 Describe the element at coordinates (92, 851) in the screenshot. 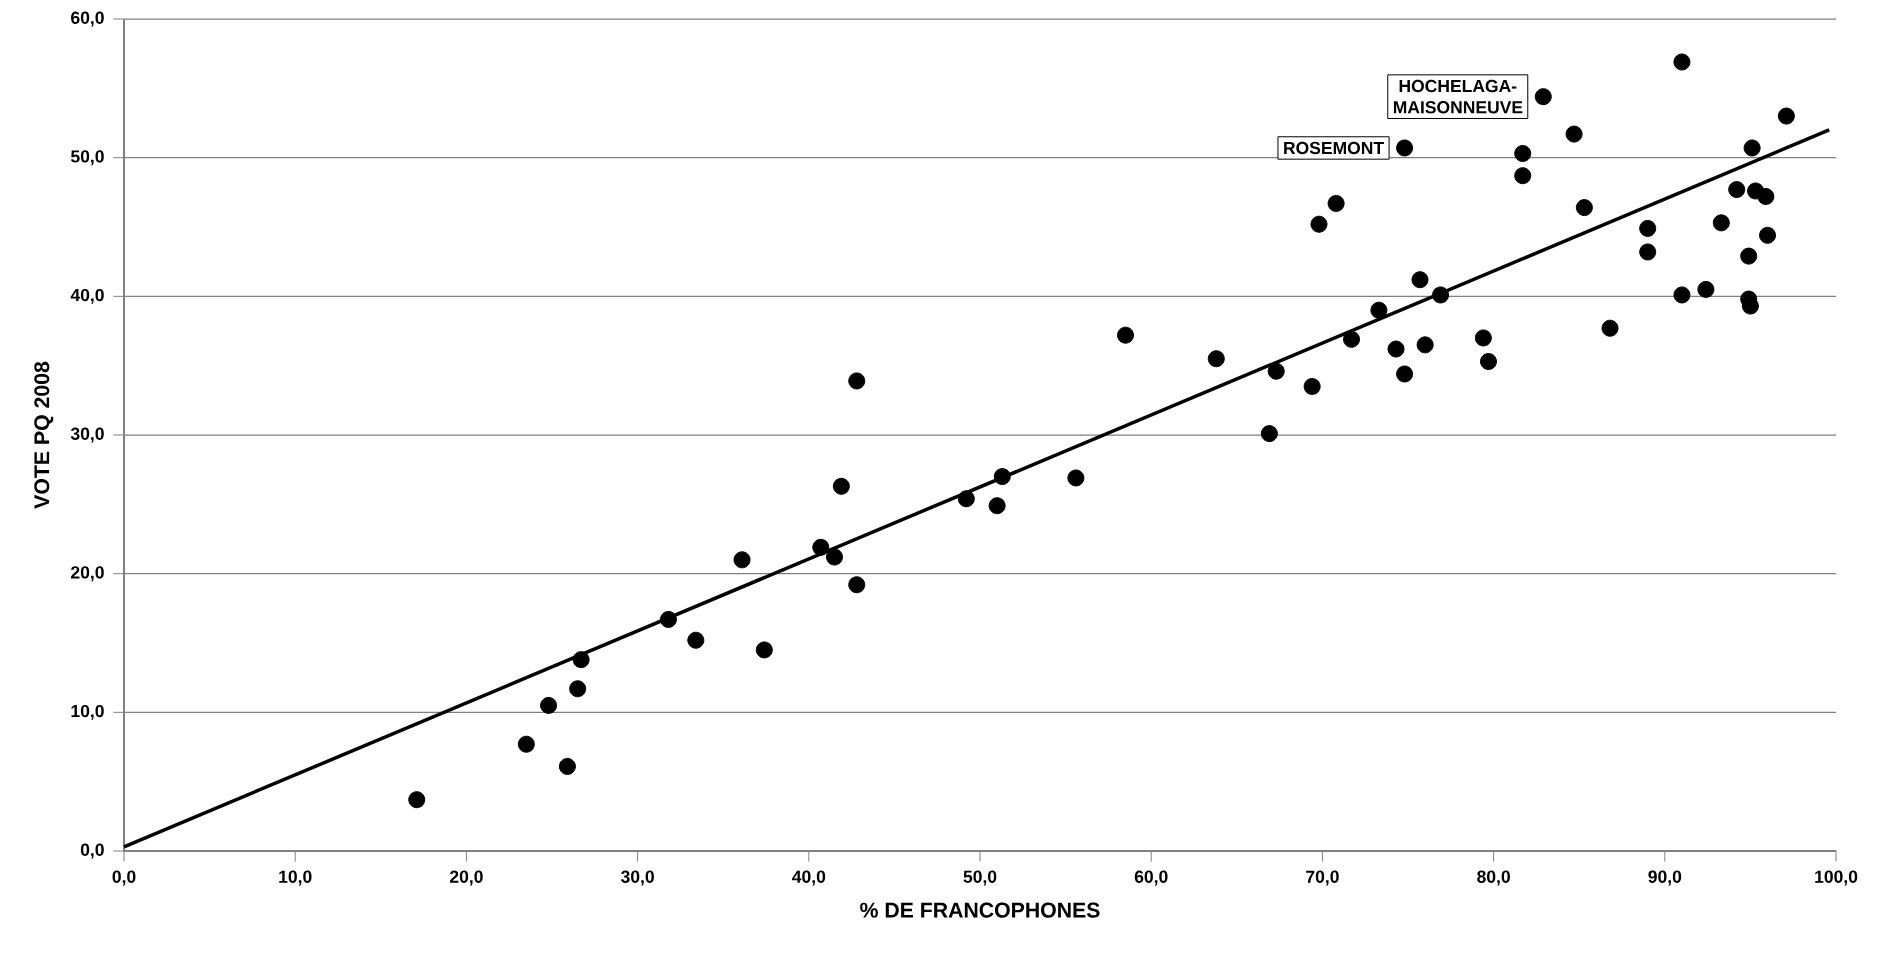

I see `y-tick-label: 0,0` at that location.